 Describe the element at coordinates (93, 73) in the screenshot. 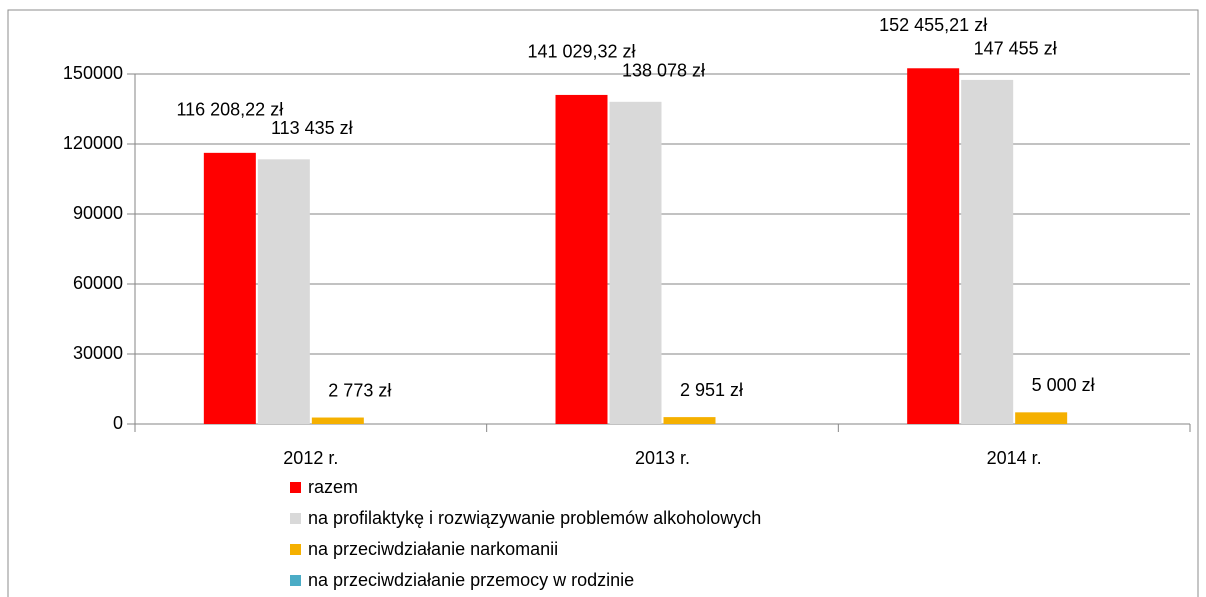

I see `y-tick-label: 150000` at that location.